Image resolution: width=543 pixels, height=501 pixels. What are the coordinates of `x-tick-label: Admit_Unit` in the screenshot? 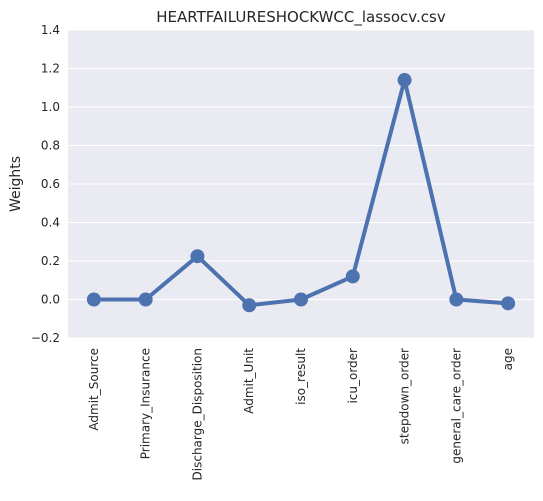 It's located at (249, 381).